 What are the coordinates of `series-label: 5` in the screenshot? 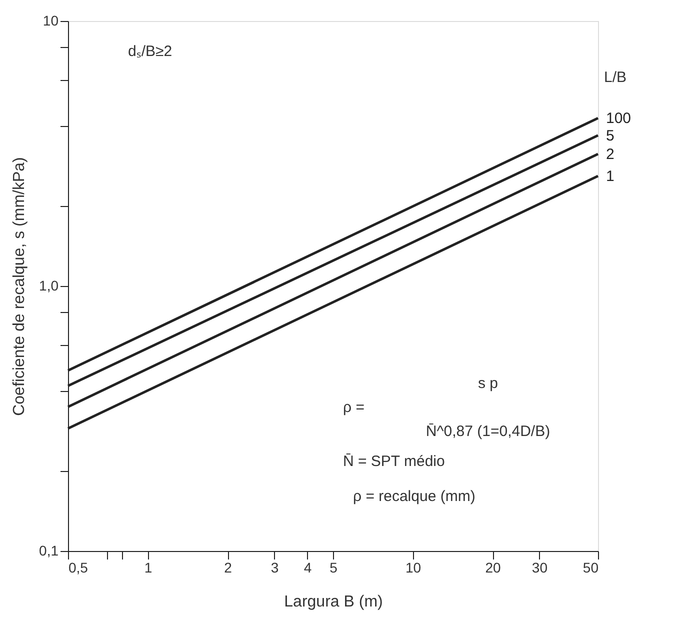 It's located at (610, 135).